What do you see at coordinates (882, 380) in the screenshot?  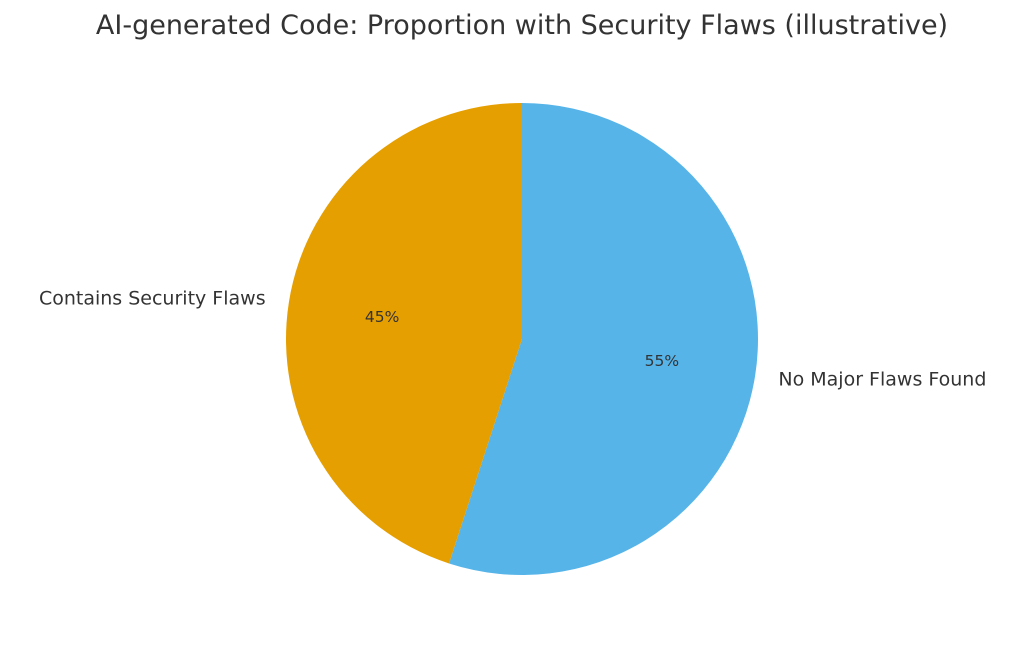 I see `slice-label-no-major-flaws-found: No Major Flaws Found` at bounding box center [882, 380].